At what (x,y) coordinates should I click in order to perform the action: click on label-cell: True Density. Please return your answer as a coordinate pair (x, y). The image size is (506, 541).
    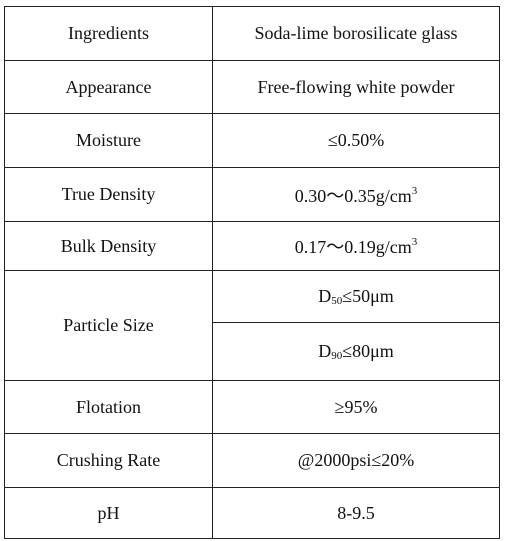
    Looking at the image, I should click on (108, 194).